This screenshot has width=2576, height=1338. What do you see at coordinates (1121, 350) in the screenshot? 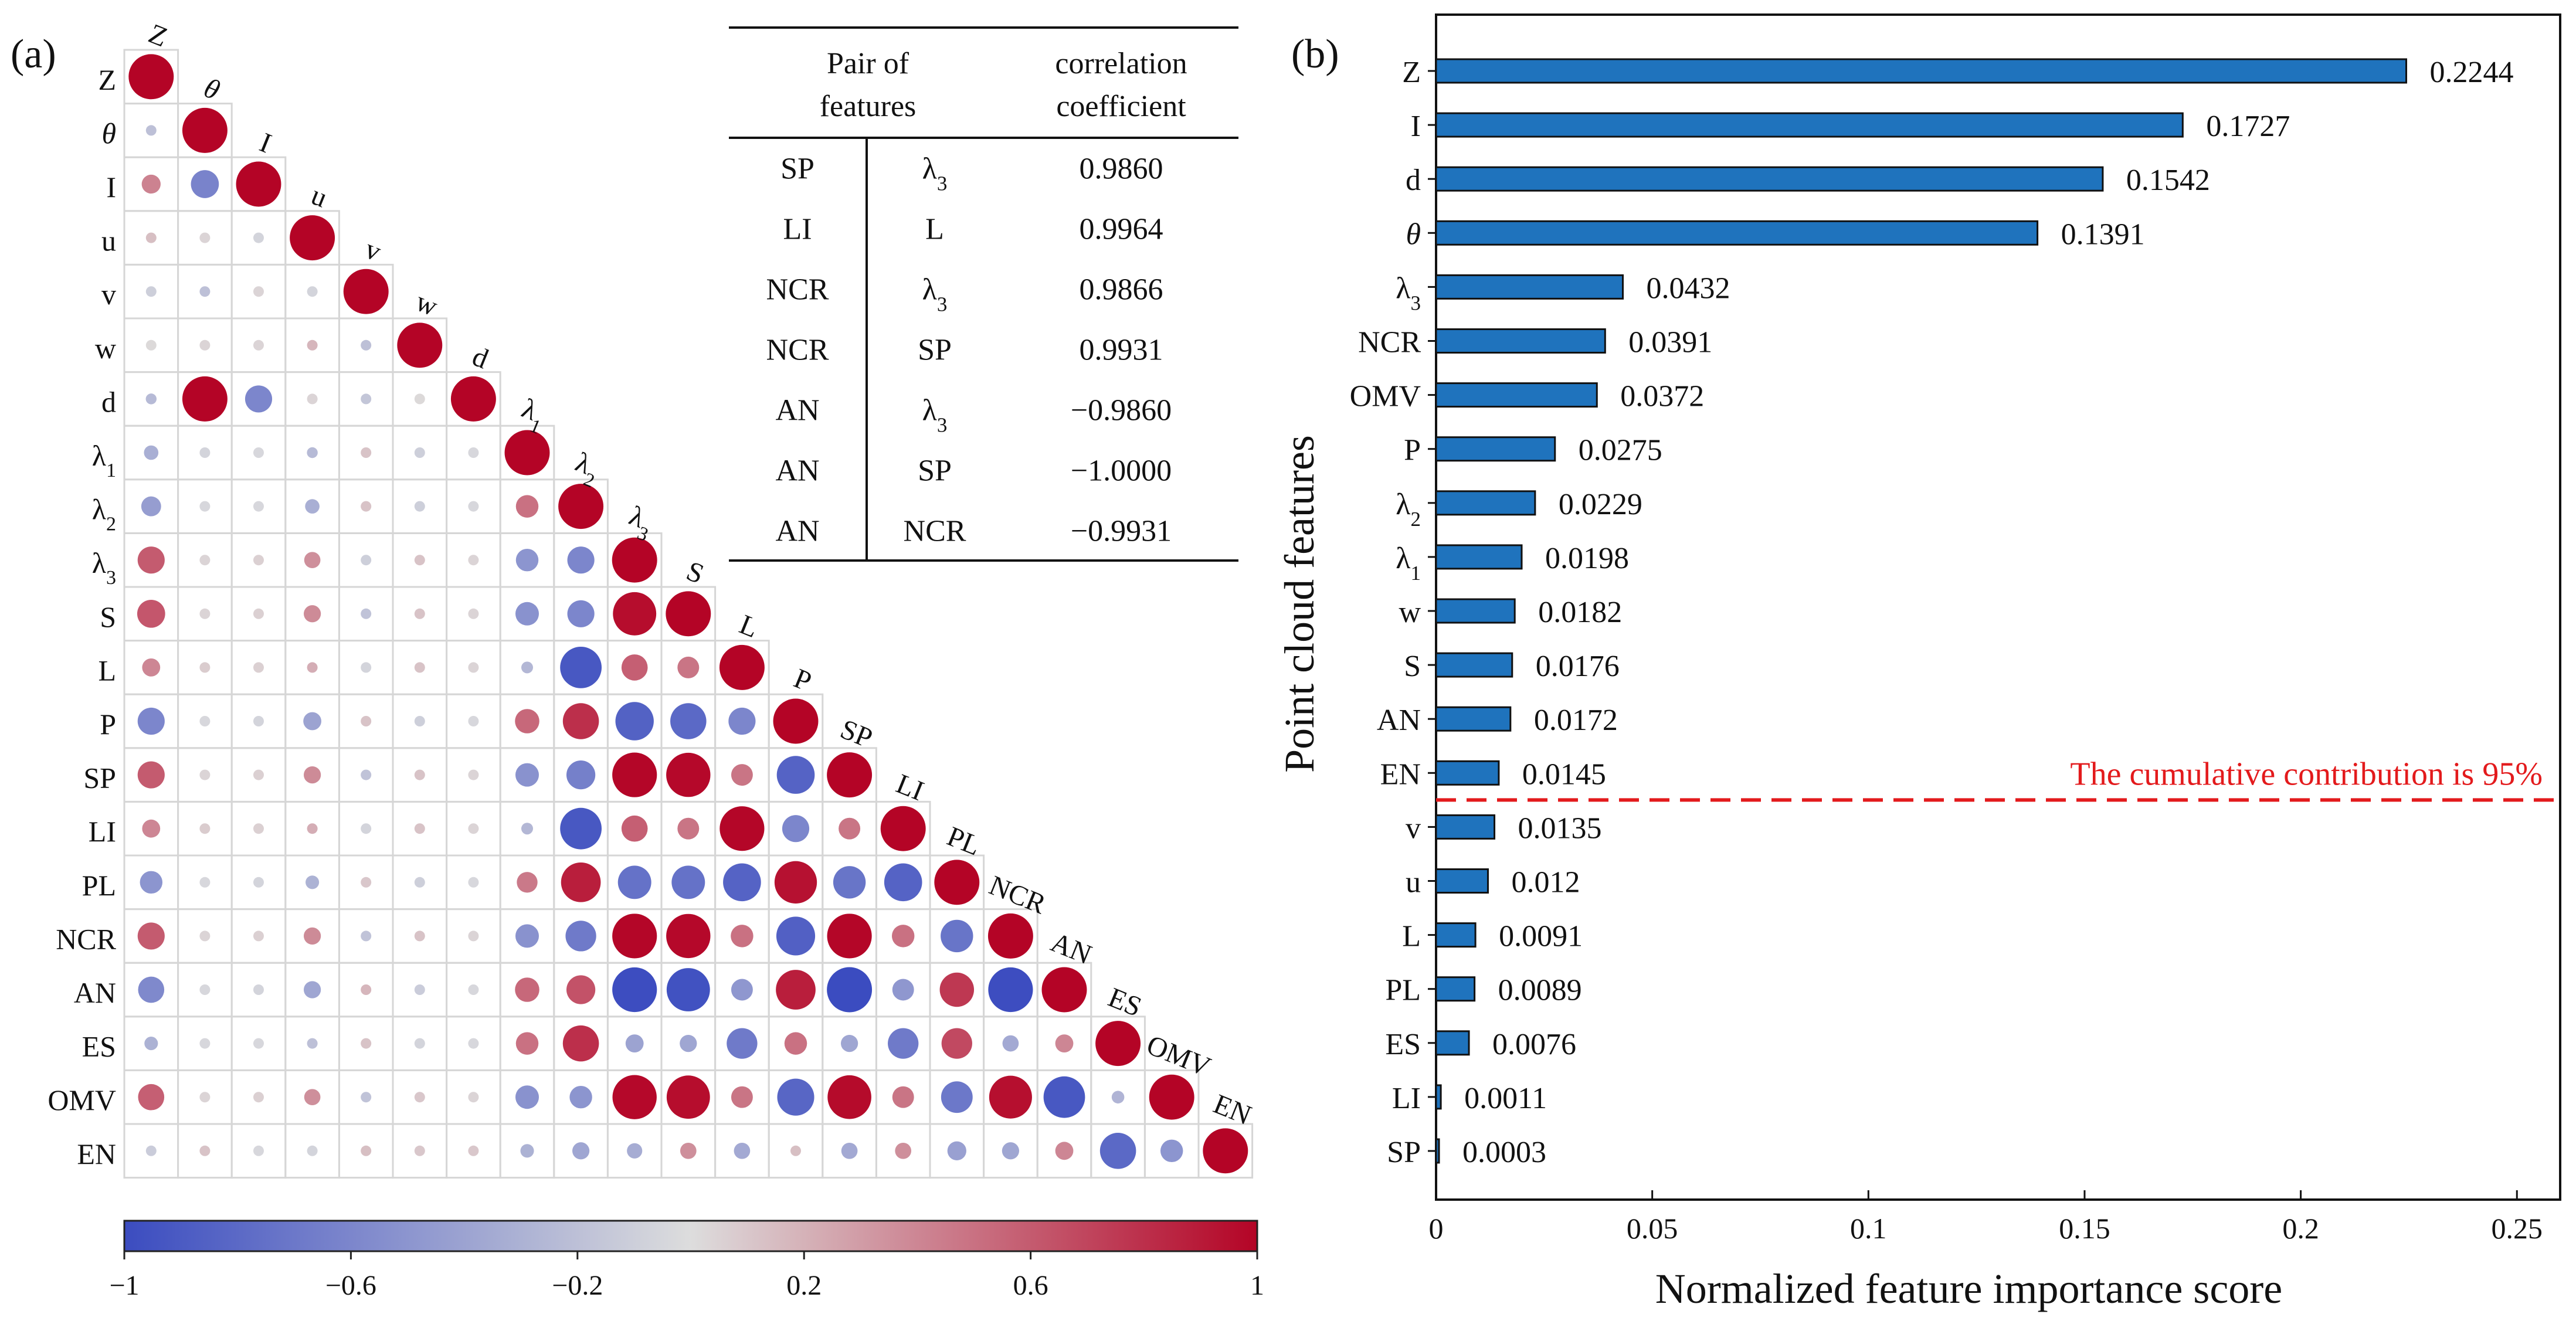
I see `table-cell-value: 0.9931` at bounding box center [1121, 350].